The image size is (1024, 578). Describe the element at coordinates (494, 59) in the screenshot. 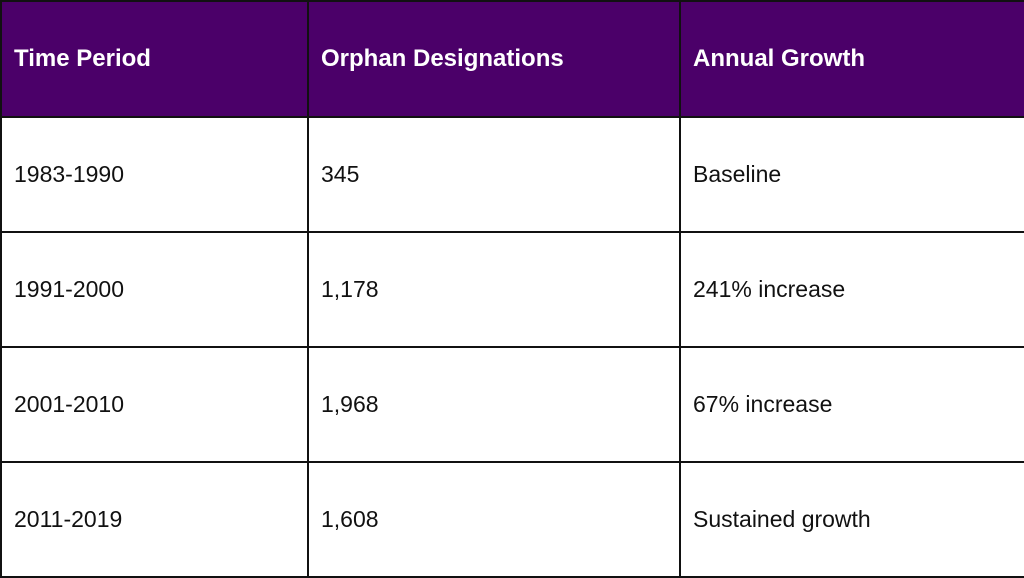

I see `column-header-orphan-designations: Orphan Designations` at that location.